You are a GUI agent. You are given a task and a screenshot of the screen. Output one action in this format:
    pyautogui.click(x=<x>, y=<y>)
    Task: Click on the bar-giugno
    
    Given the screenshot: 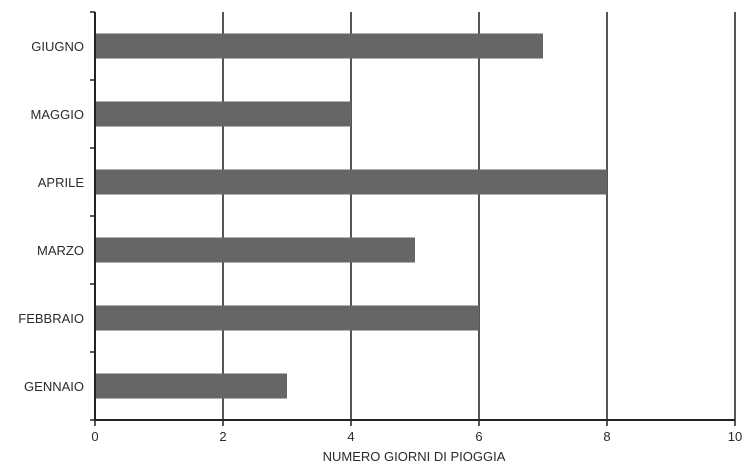 What is the action you would take?
    pyautogui.click(x=319, y=46)
    